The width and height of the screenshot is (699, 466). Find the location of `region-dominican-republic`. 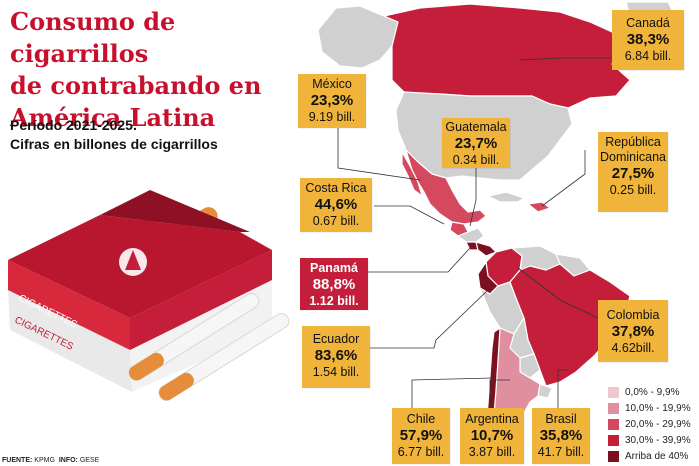

region-dominican-republic is located at coordinates (539, 207).